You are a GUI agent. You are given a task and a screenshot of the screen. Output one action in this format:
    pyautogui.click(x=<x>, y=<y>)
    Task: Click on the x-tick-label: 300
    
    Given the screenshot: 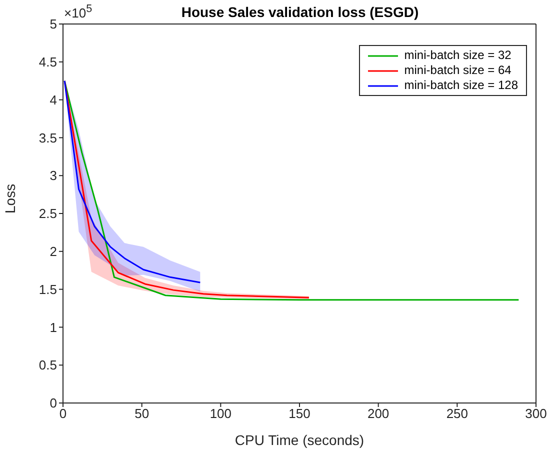 What is the action you would take?
    pyautogui.click(x=536, y=414)
    